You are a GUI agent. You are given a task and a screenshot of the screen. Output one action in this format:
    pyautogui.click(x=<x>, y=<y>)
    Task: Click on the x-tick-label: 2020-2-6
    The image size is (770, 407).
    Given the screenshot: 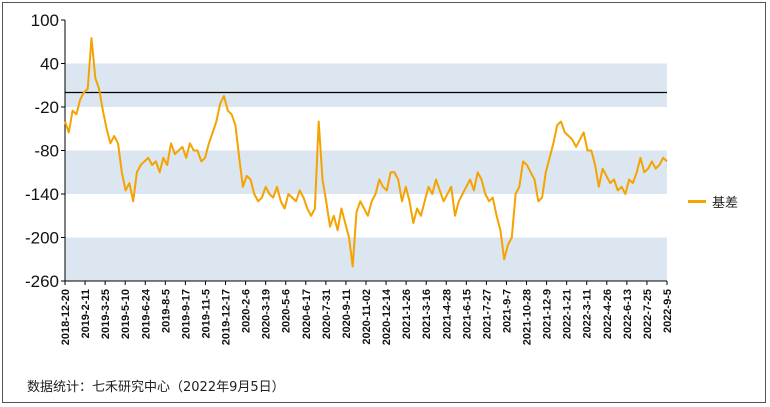 What is the action you would take?
    pyautogui.click(x=247, y=311)
    